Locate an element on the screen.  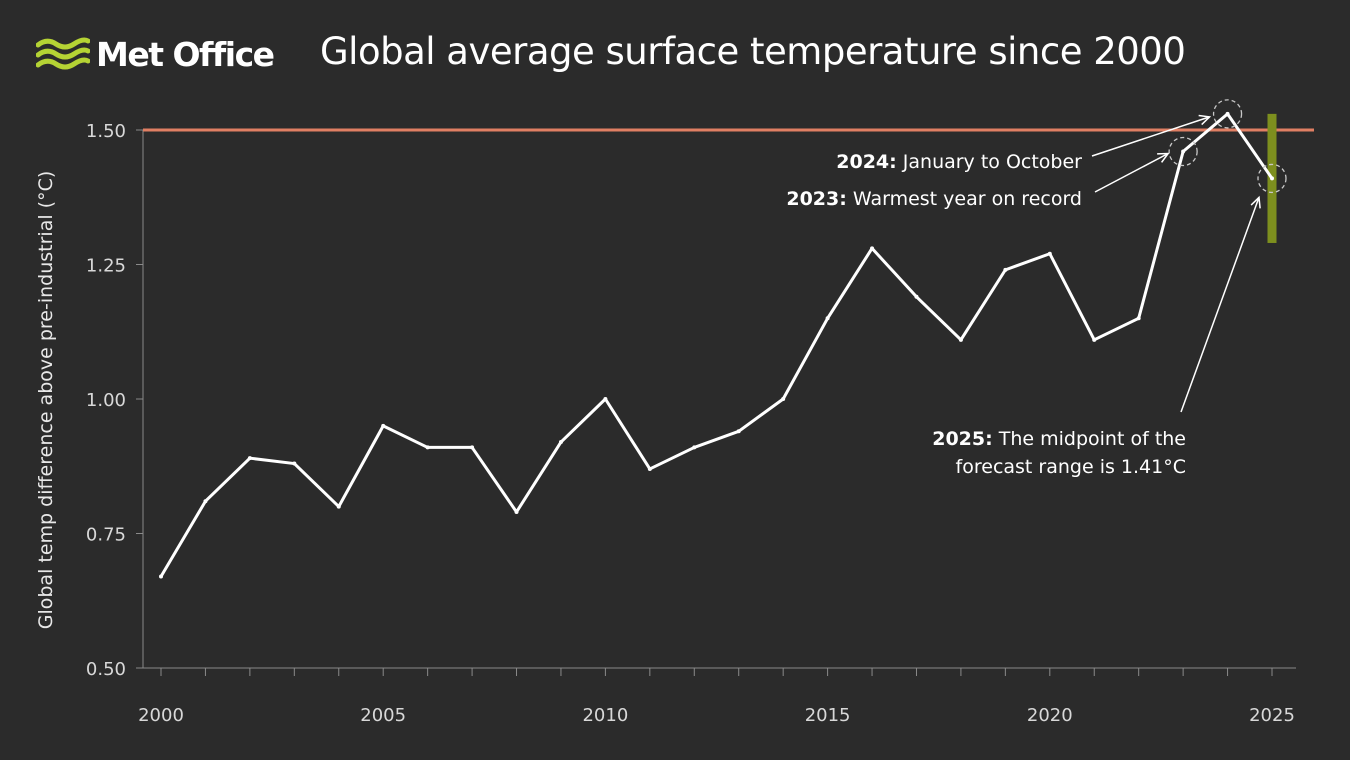
met-office-logo: Met Office is located at coordinates (155, 54).